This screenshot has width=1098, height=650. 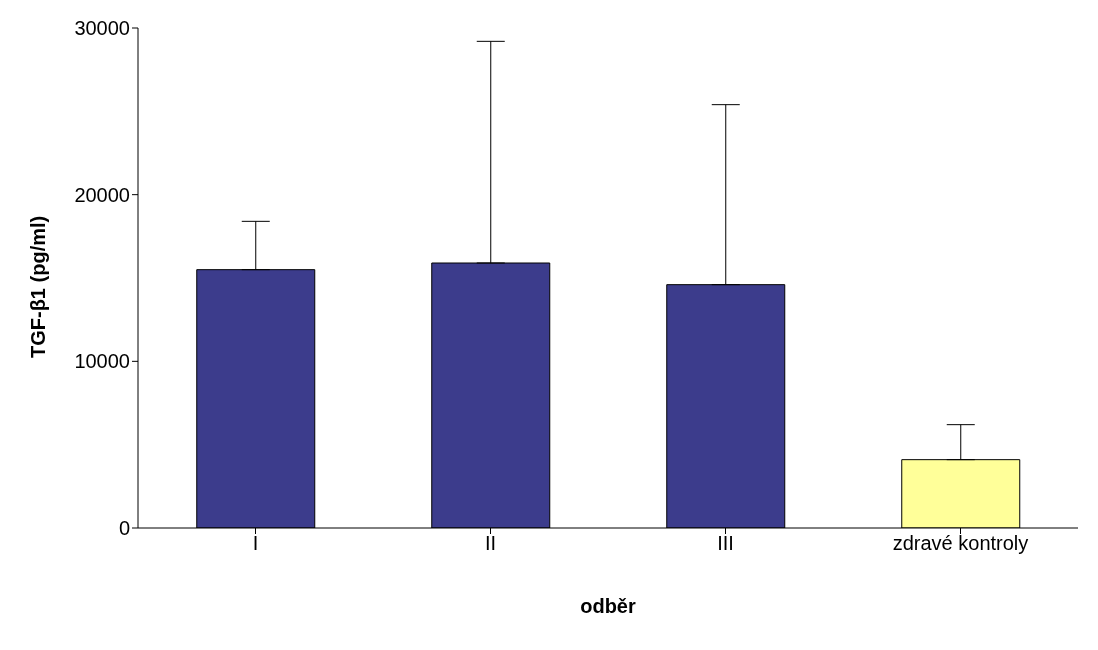 I want to click on y-axis-title: TGF-β1 (pg/ml), so click(x=38, y=286).